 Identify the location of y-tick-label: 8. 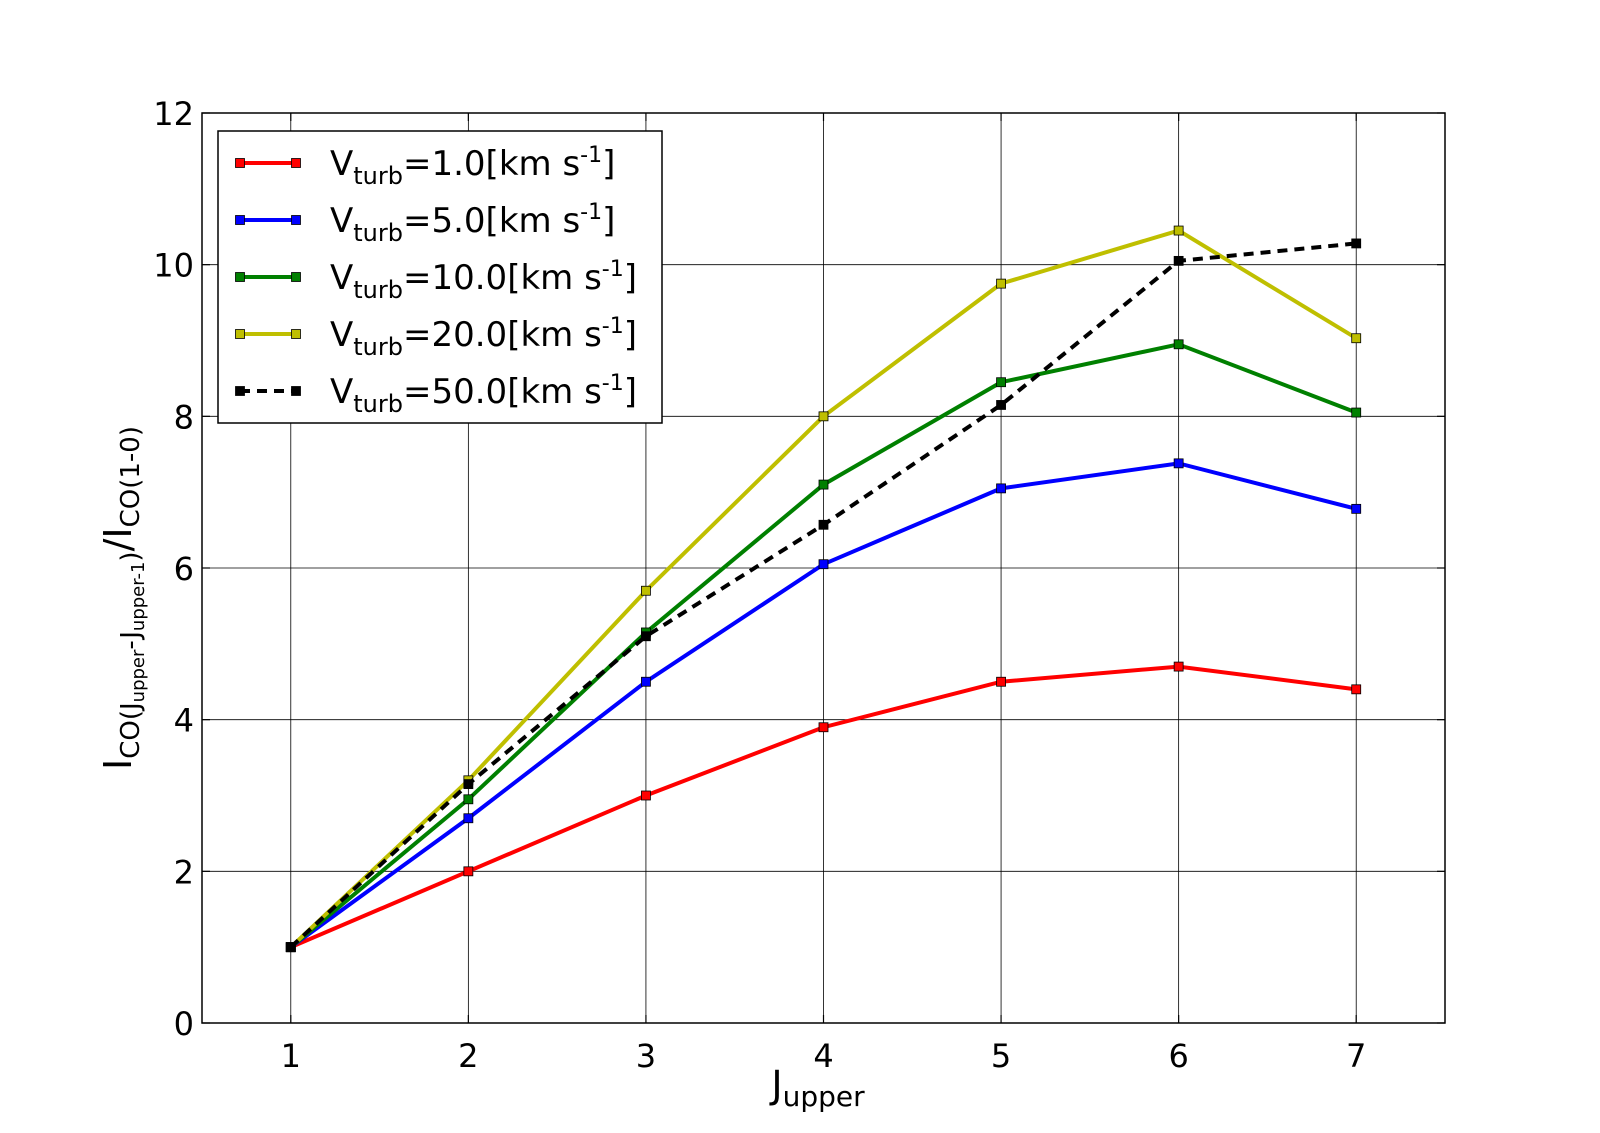
(184, 417).